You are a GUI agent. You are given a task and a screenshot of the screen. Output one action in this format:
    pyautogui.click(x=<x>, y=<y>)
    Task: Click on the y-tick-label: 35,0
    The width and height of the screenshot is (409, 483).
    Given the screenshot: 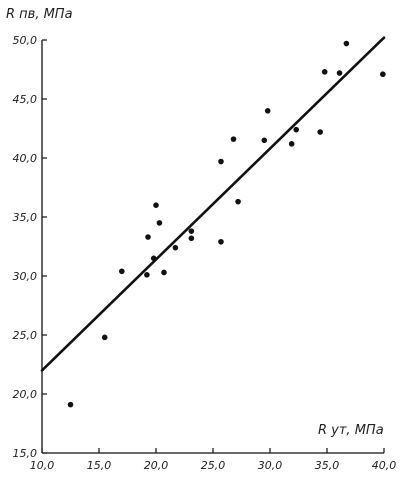 What is the action you would take?
    pyautogui.click(x=25, y=217)
    